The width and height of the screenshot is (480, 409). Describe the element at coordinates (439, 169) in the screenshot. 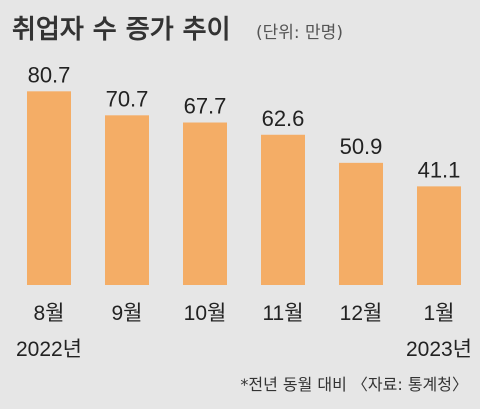

I see `value-label-6: 41.1` at that location.